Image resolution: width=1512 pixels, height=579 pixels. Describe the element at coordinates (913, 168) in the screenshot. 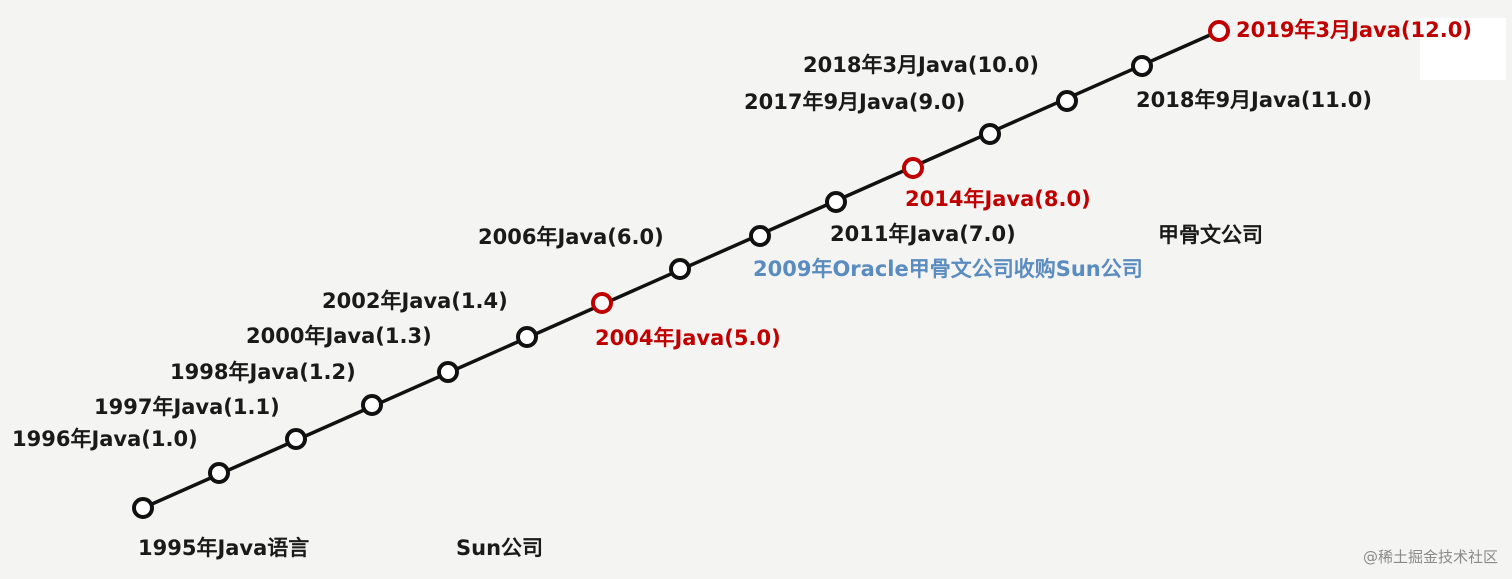

I see `node-2014` at that location.